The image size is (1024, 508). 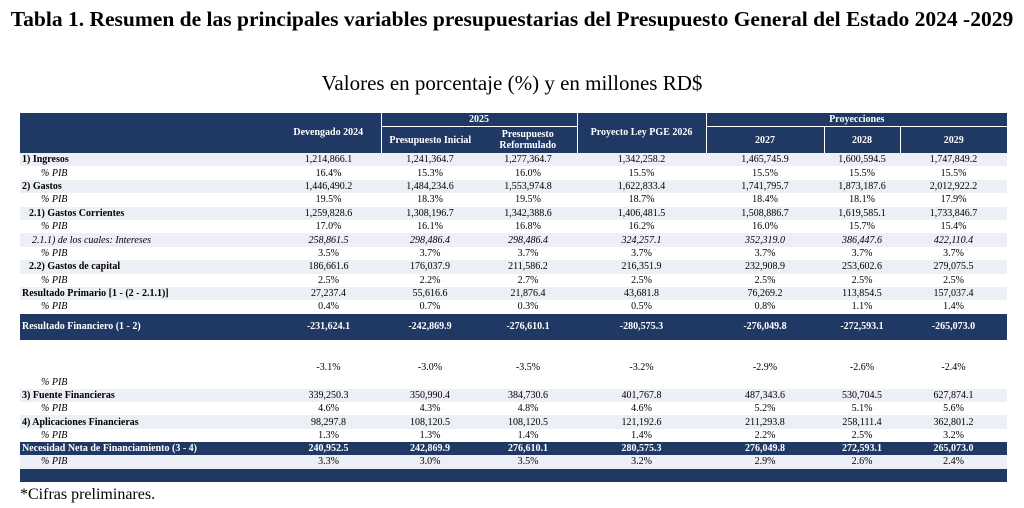 I want to click on cell-value: 0.4%, so click(x=328, y=307).